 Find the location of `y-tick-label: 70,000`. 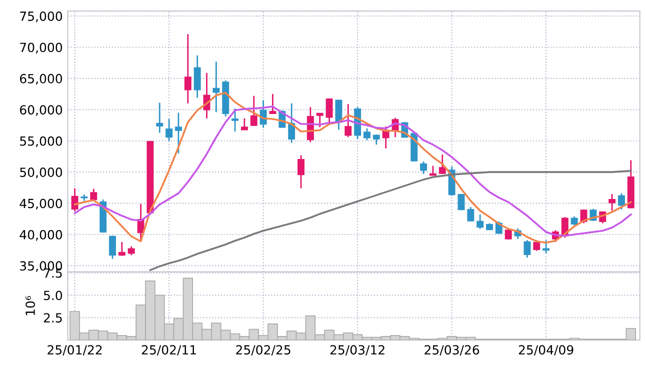

y-tick-label: 70,000 is located at coordinates (41, 48).